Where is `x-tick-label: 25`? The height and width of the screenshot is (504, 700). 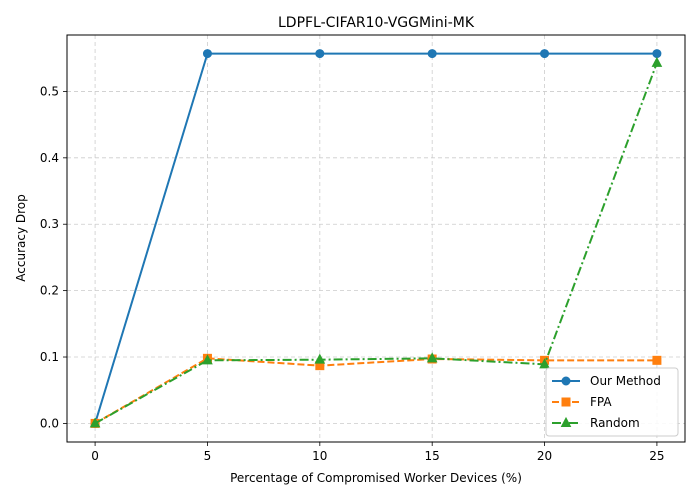
x-tick-label: 25 is located at coordinates (656, 456).